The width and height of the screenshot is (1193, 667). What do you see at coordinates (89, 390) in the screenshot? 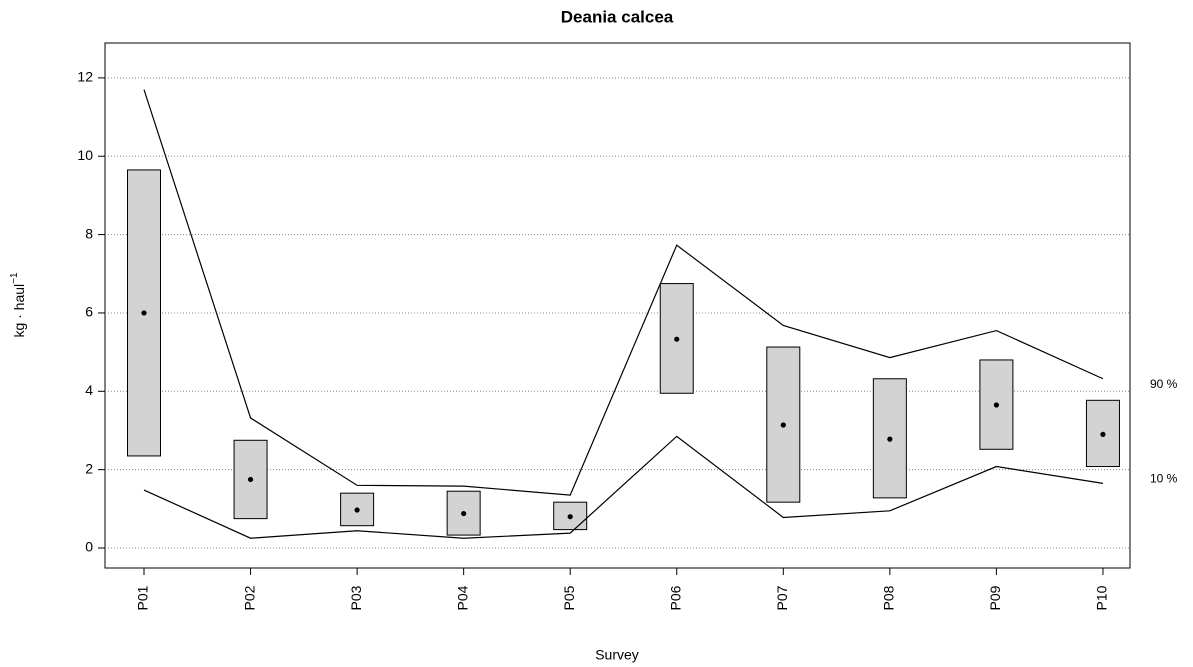
I see `y-tick-label: 4` at bounding box center [89, 390].